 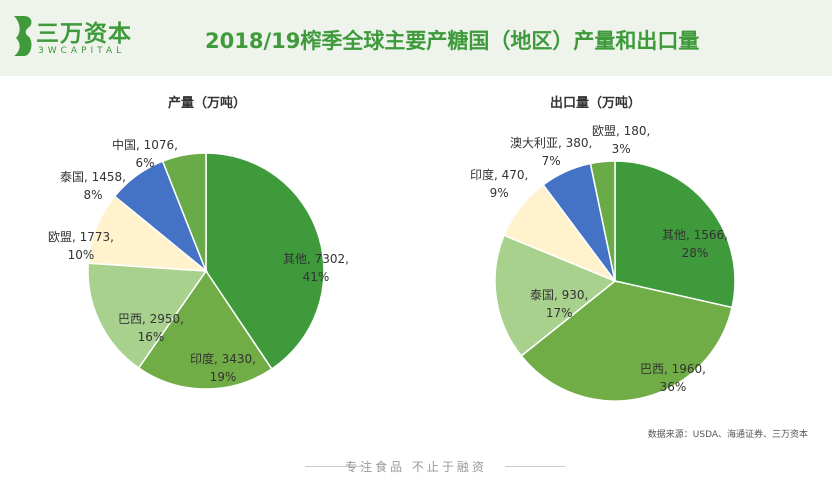 What do you see at coordinates (84, 34) in the screenshot?
I see `logo-text: 三万资本` at bounding box center [84, 34].